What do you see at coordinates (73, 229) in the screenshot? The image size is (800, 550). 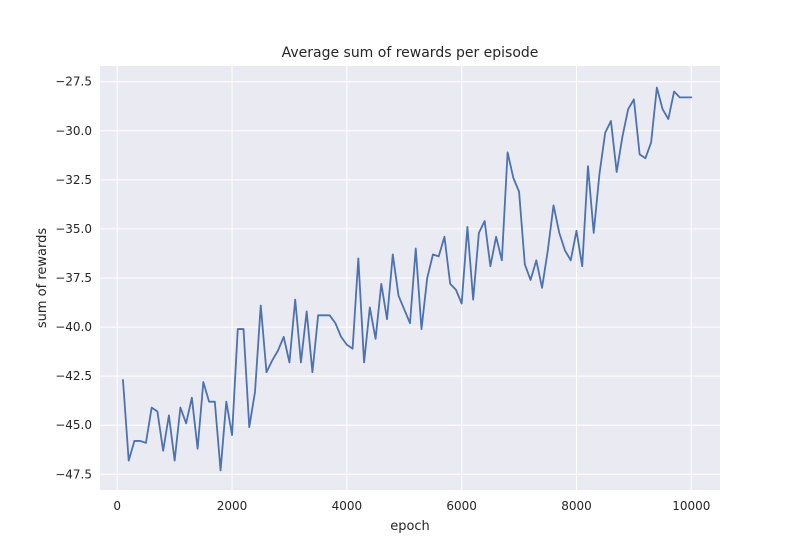 I see `y-tick-label: −35.0` at bounding box center [73, 229].